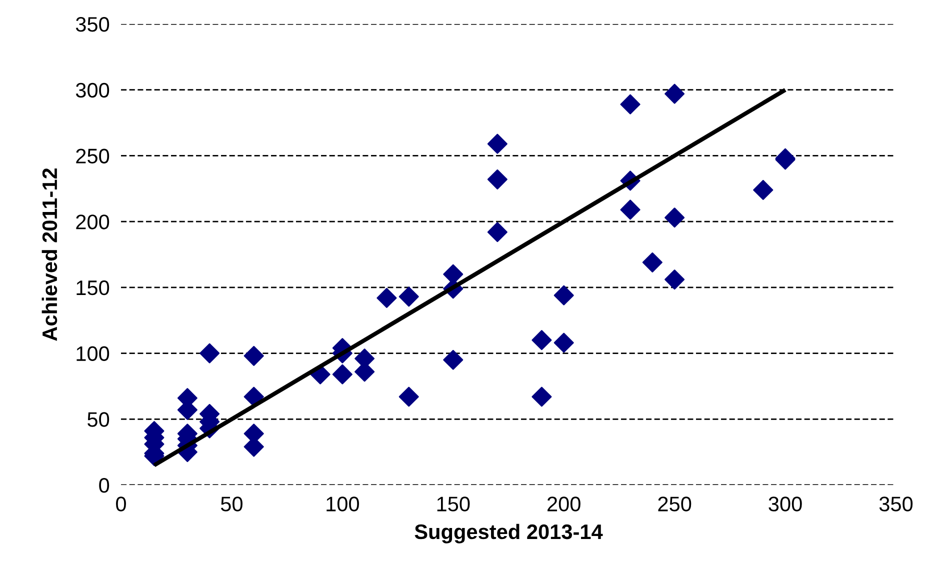  I want to click on y-tick-label: 200, so click(93, 222).